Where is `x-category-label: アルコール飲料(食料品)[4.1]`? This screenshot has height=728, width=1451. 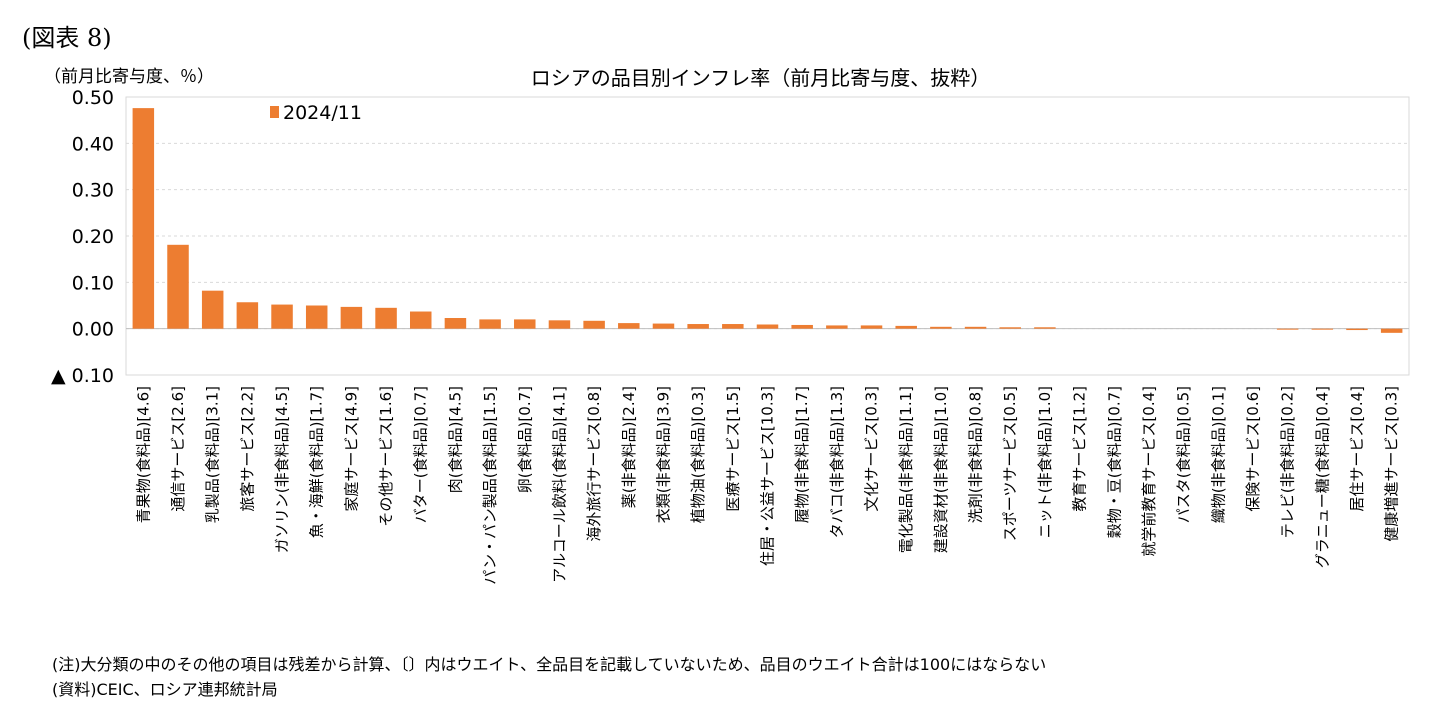
x-category-label: アルコール飲料(食料品)[4.1] is located at coordinates (559, 484).